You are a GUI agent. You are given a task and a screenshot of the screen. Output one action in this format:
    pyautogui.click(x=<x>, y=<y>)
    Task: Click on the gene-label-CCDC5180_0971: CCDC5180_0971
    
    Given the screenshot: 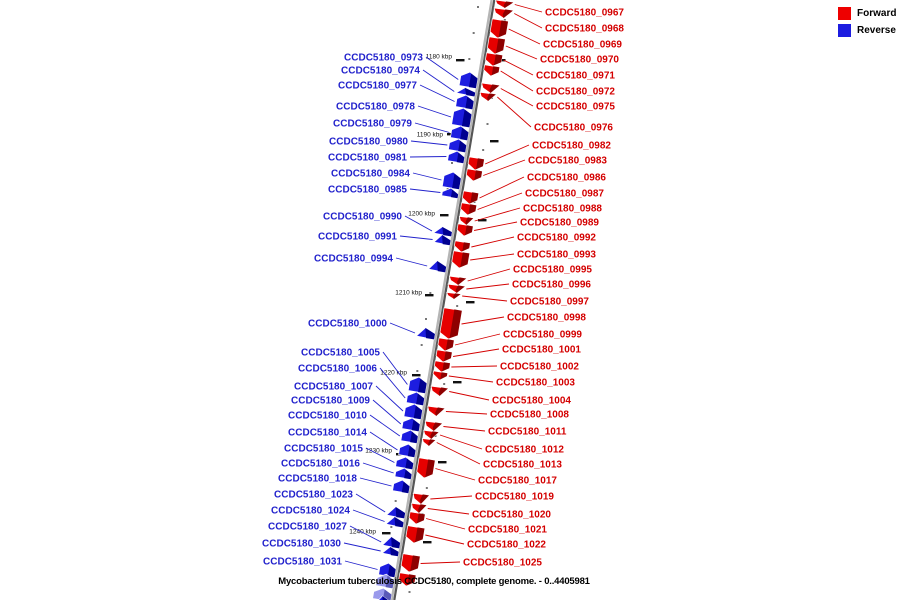 What is the action you would take?
    pyautogui.click(x=575, y=76)
    